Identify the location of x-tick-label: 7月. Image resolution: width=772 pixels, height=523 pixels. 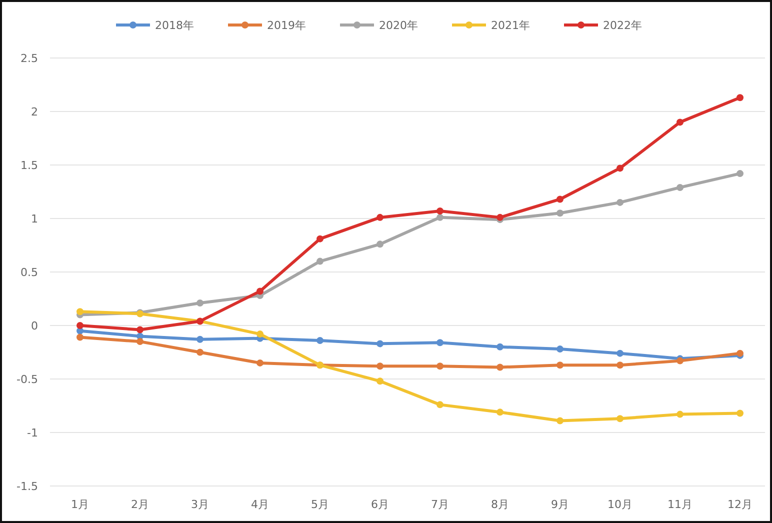
(440, 504).